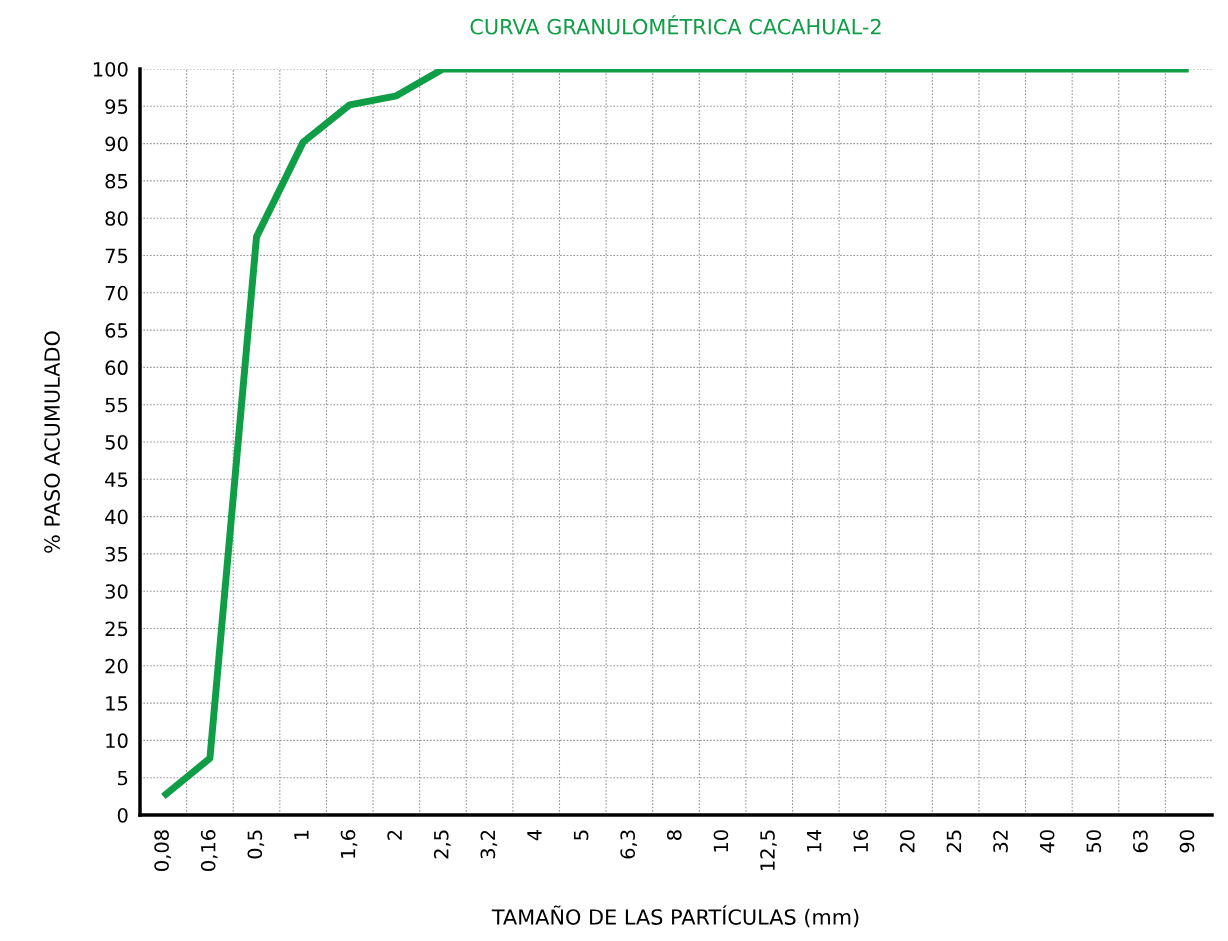 Image resolution: width=1228 pixels, height=941 pixels. What do you see at coordinates (442, 844) in the screenshot?
I see `x-tick-label: 2,5` at bounding box center [442, 844].